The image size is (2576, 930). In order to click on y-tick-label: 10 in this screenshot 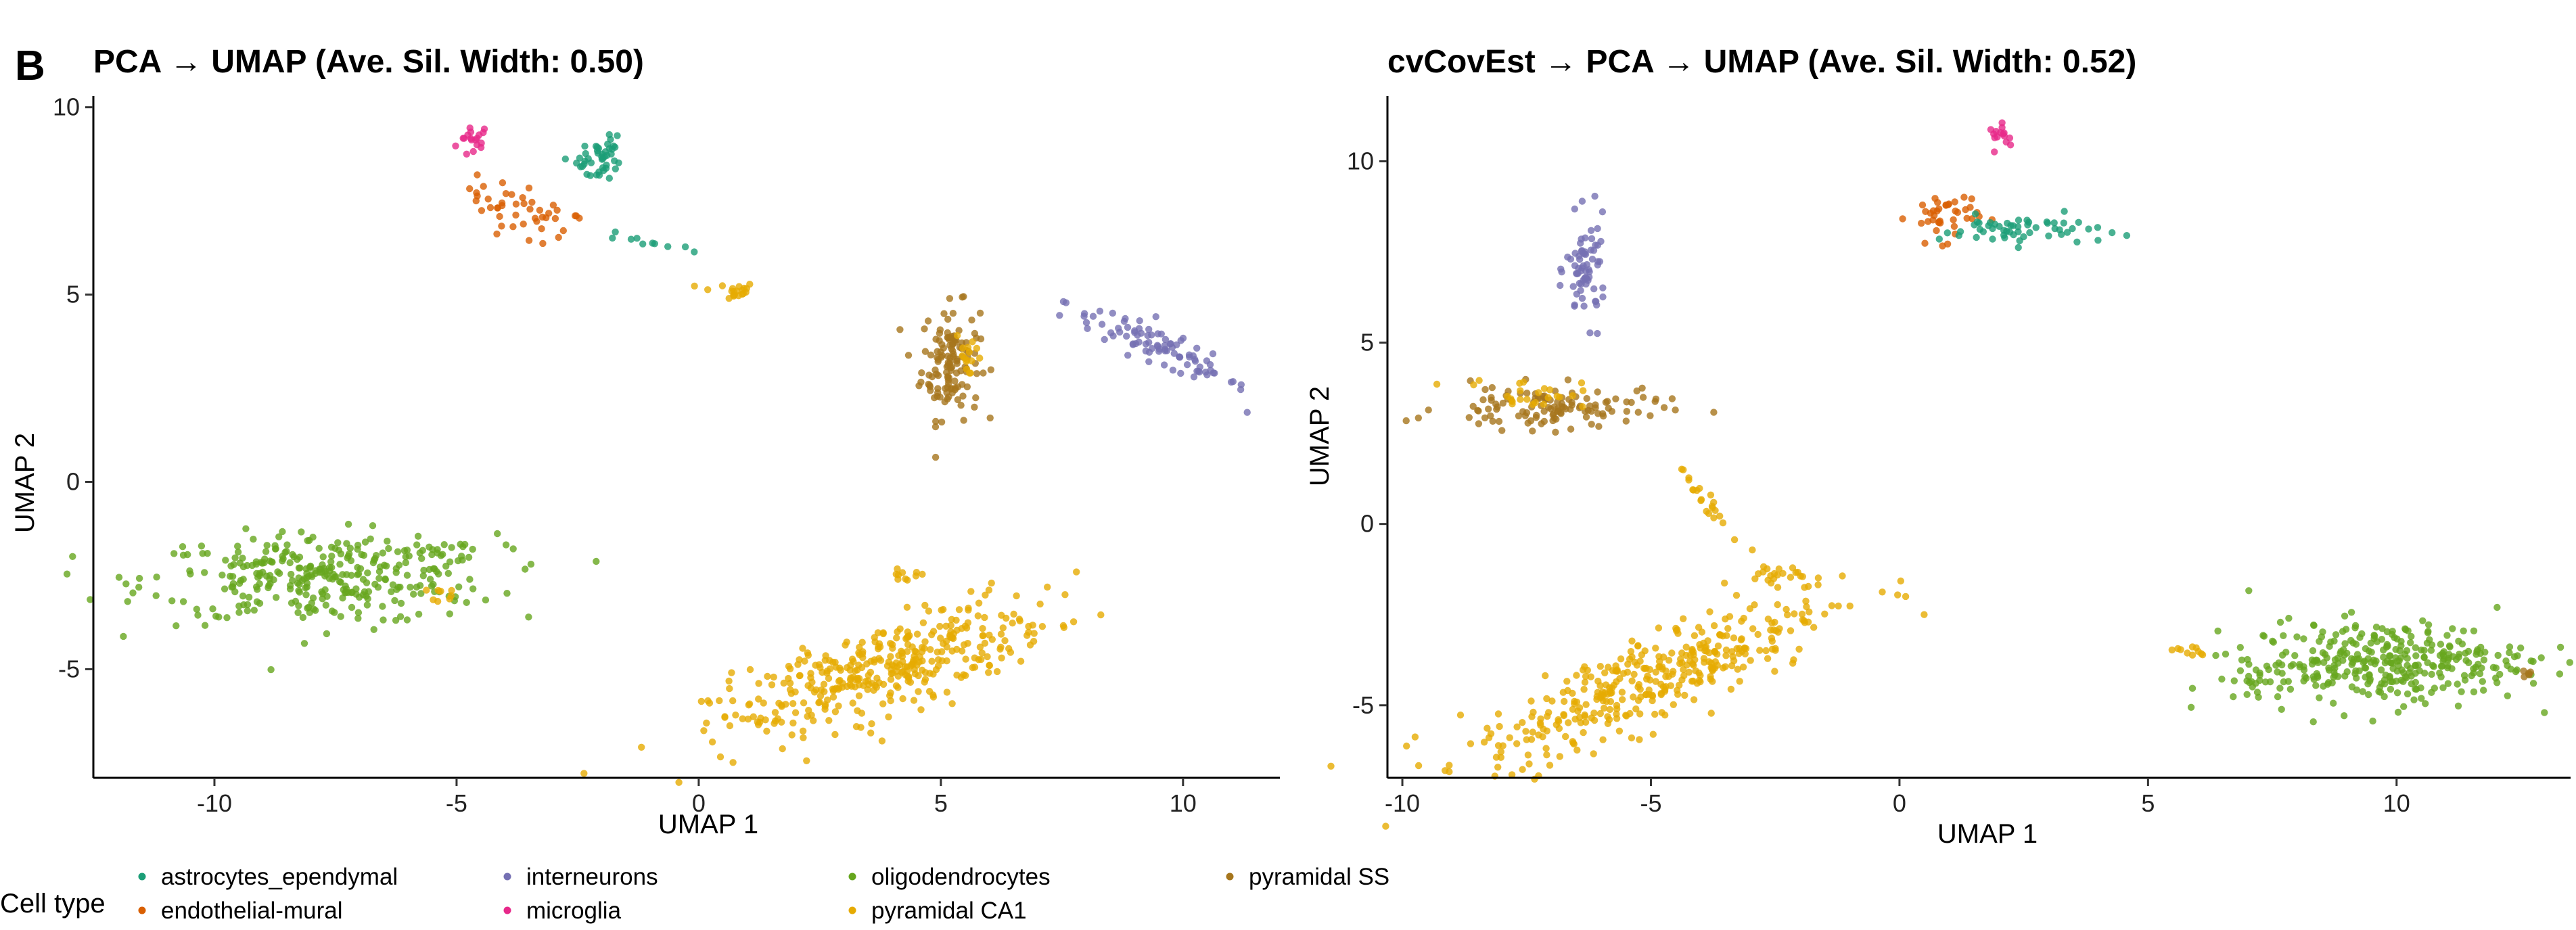, I will do `click(1360, 161)`.